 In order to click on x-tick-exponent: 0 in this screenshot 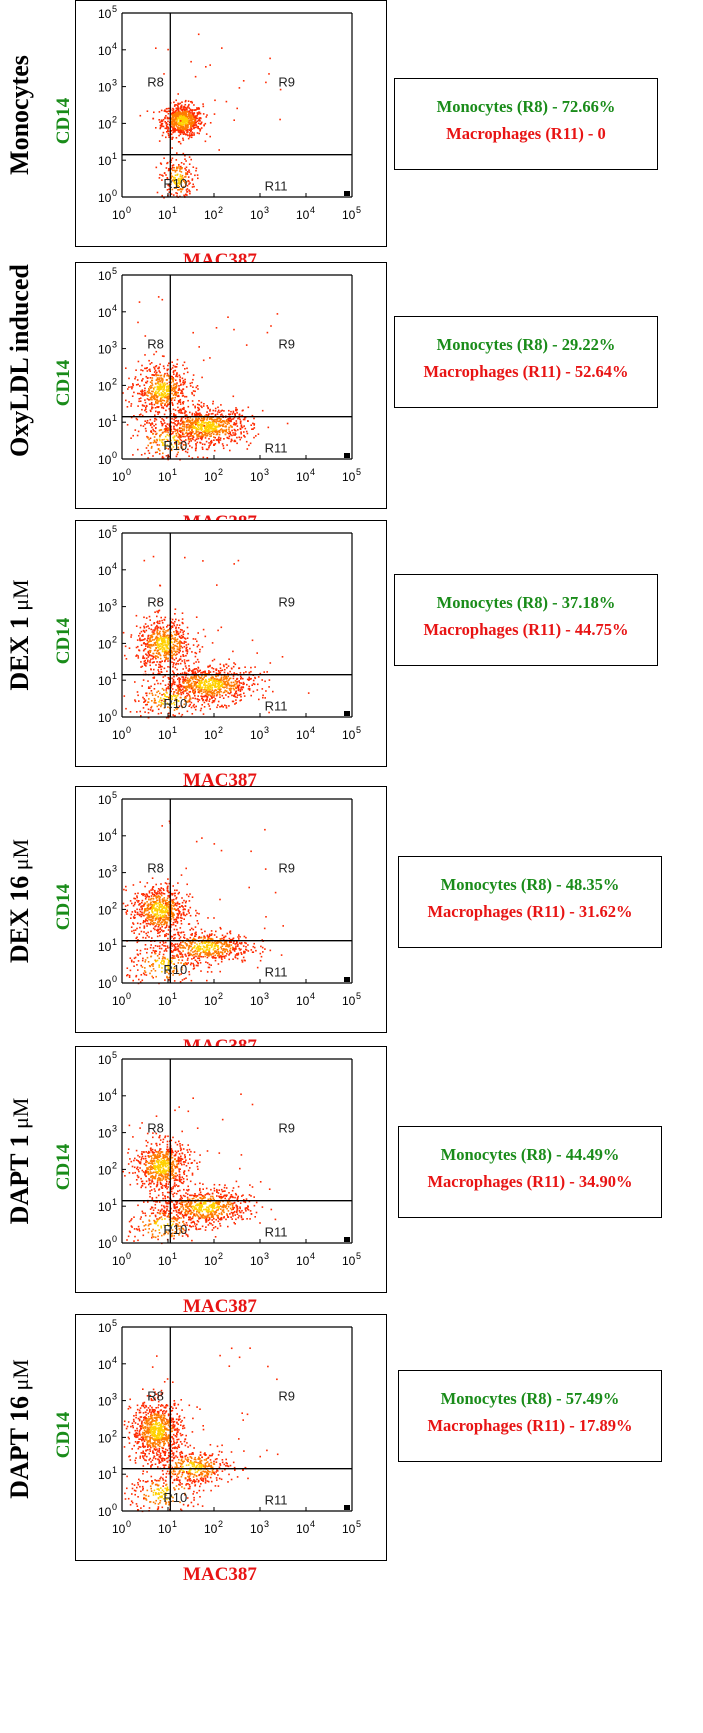, I will do `click(128, 730)`.